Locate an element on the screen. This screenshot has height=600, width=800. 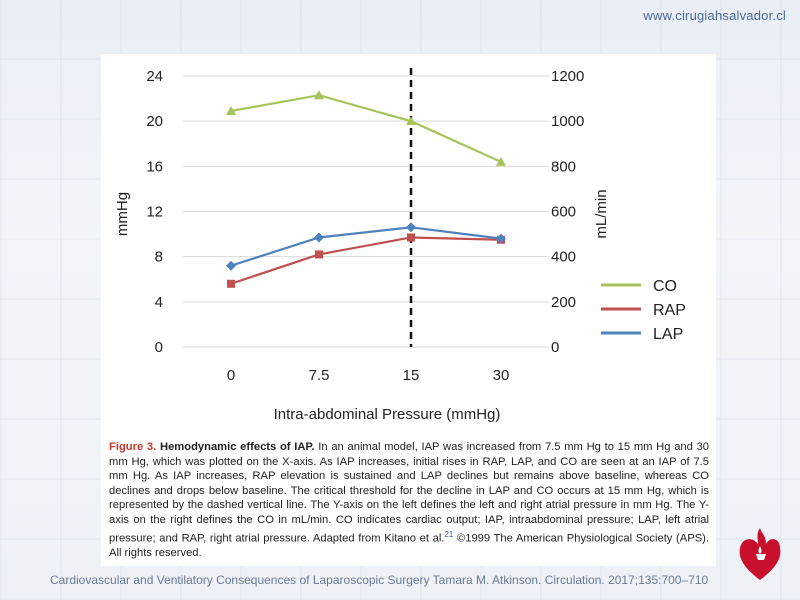
site-url: www.cirugiahsalvador.cl is located at coordinates (714, 15).